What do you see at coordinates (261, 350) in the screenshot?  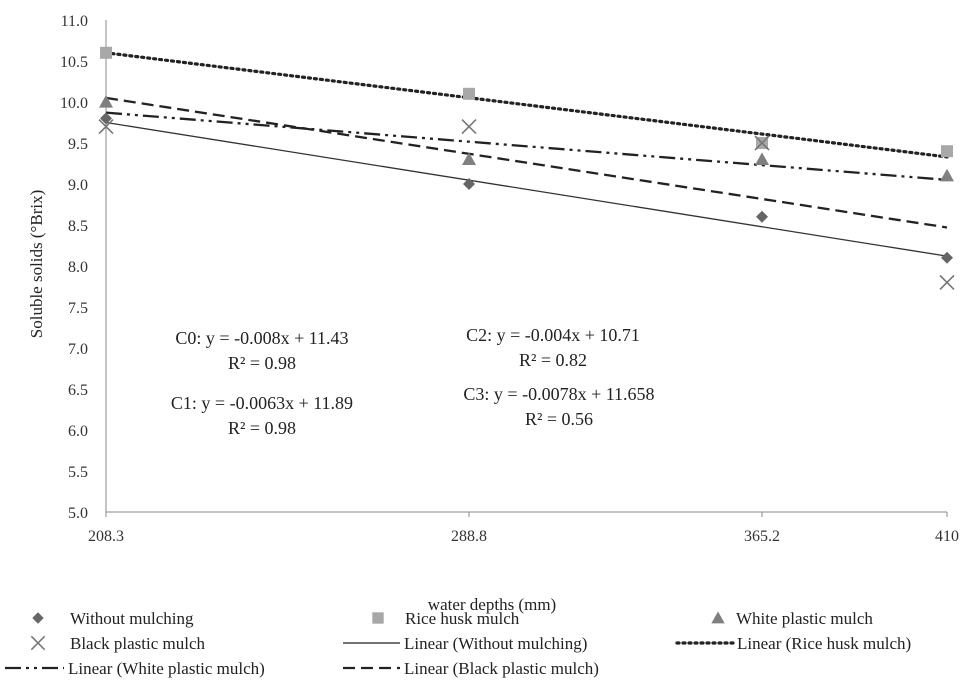 I see `equation-annotation: C0: y = -0.008x + 11.43 R² = 0.98` at bounding box center [261, 350].